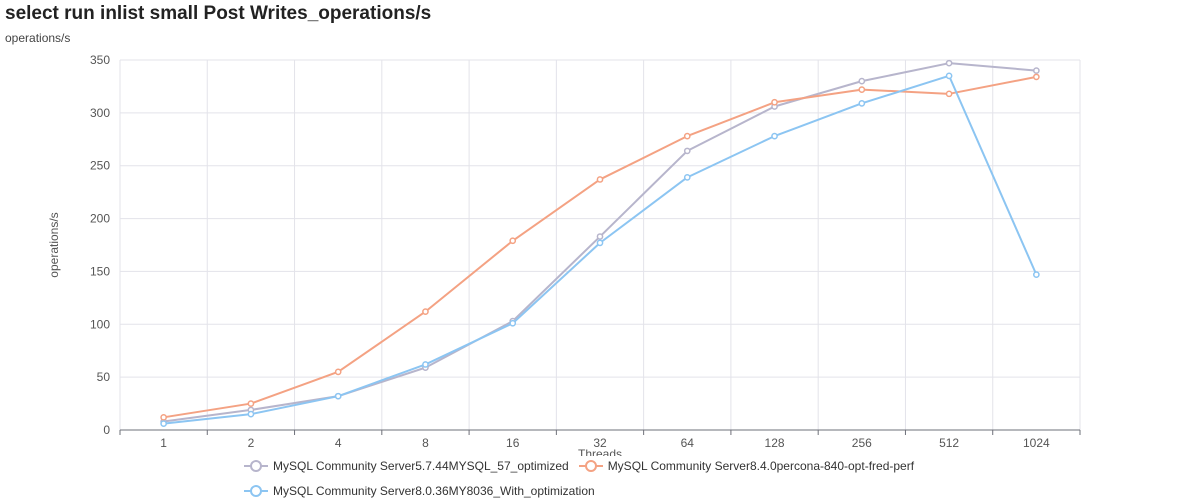 The width and height of the screenshot is (1200, 500). Describe the element at coordinates (256, 491) in the screenshot. I see `legend-marker-mysql80` at that location.